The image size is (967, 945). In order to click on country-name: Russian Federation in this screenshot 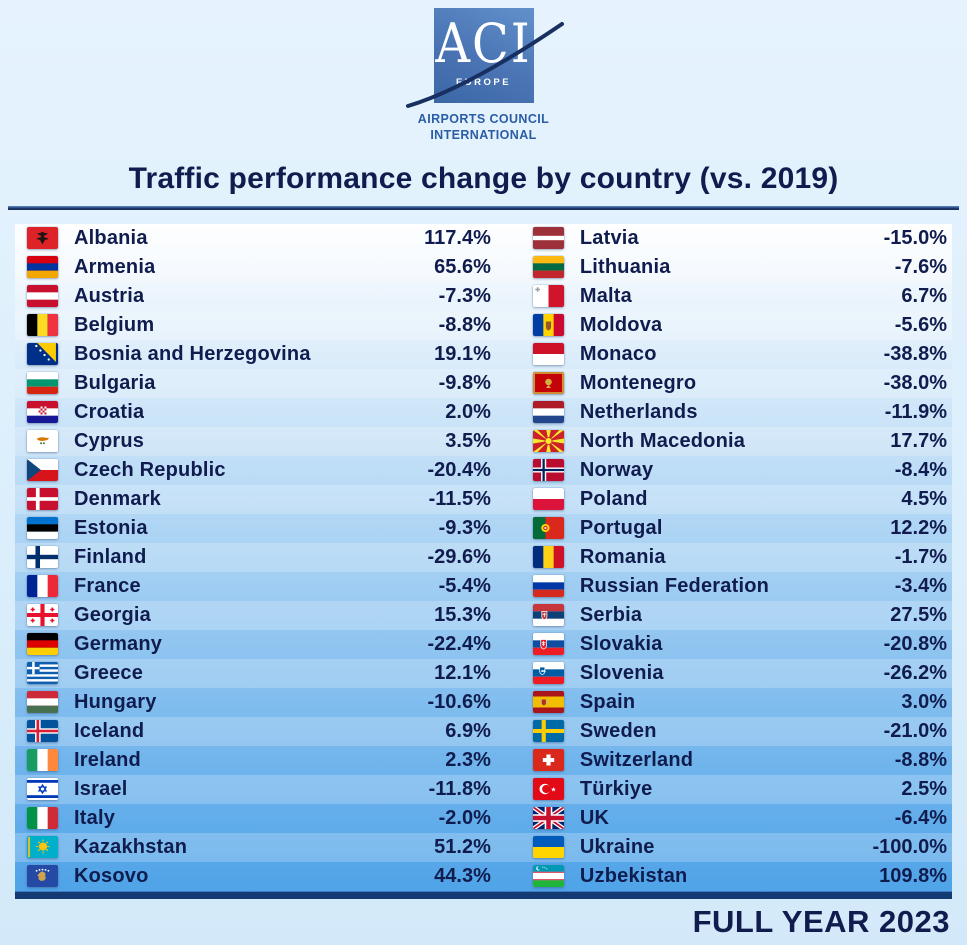, I will do `click(674, 585)`.